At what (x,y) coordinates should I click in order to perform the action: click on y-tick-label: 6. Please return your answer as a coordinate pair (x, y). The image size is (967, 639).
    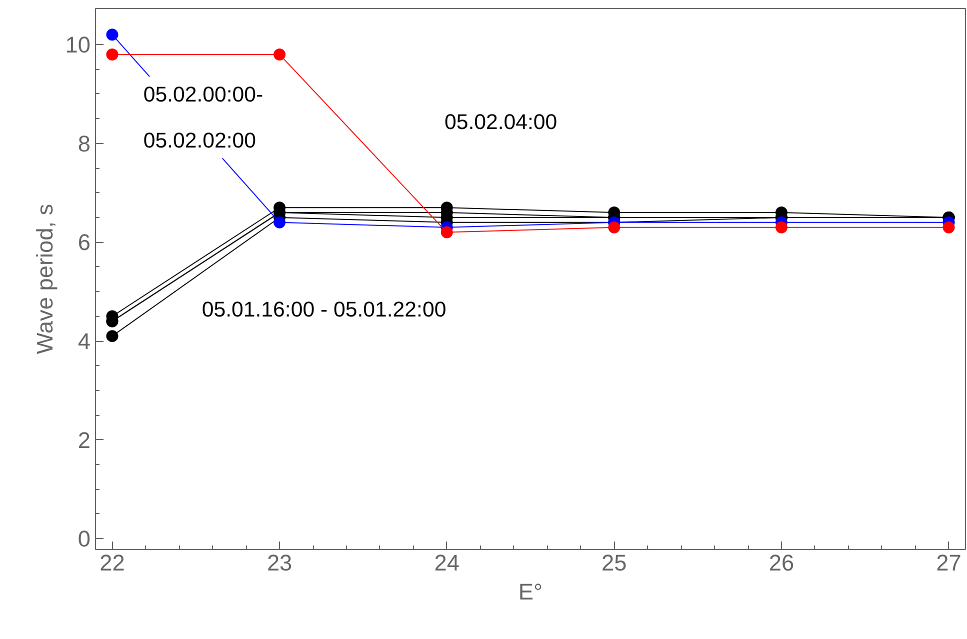
    Looking at the image, I should click on (84, 242).